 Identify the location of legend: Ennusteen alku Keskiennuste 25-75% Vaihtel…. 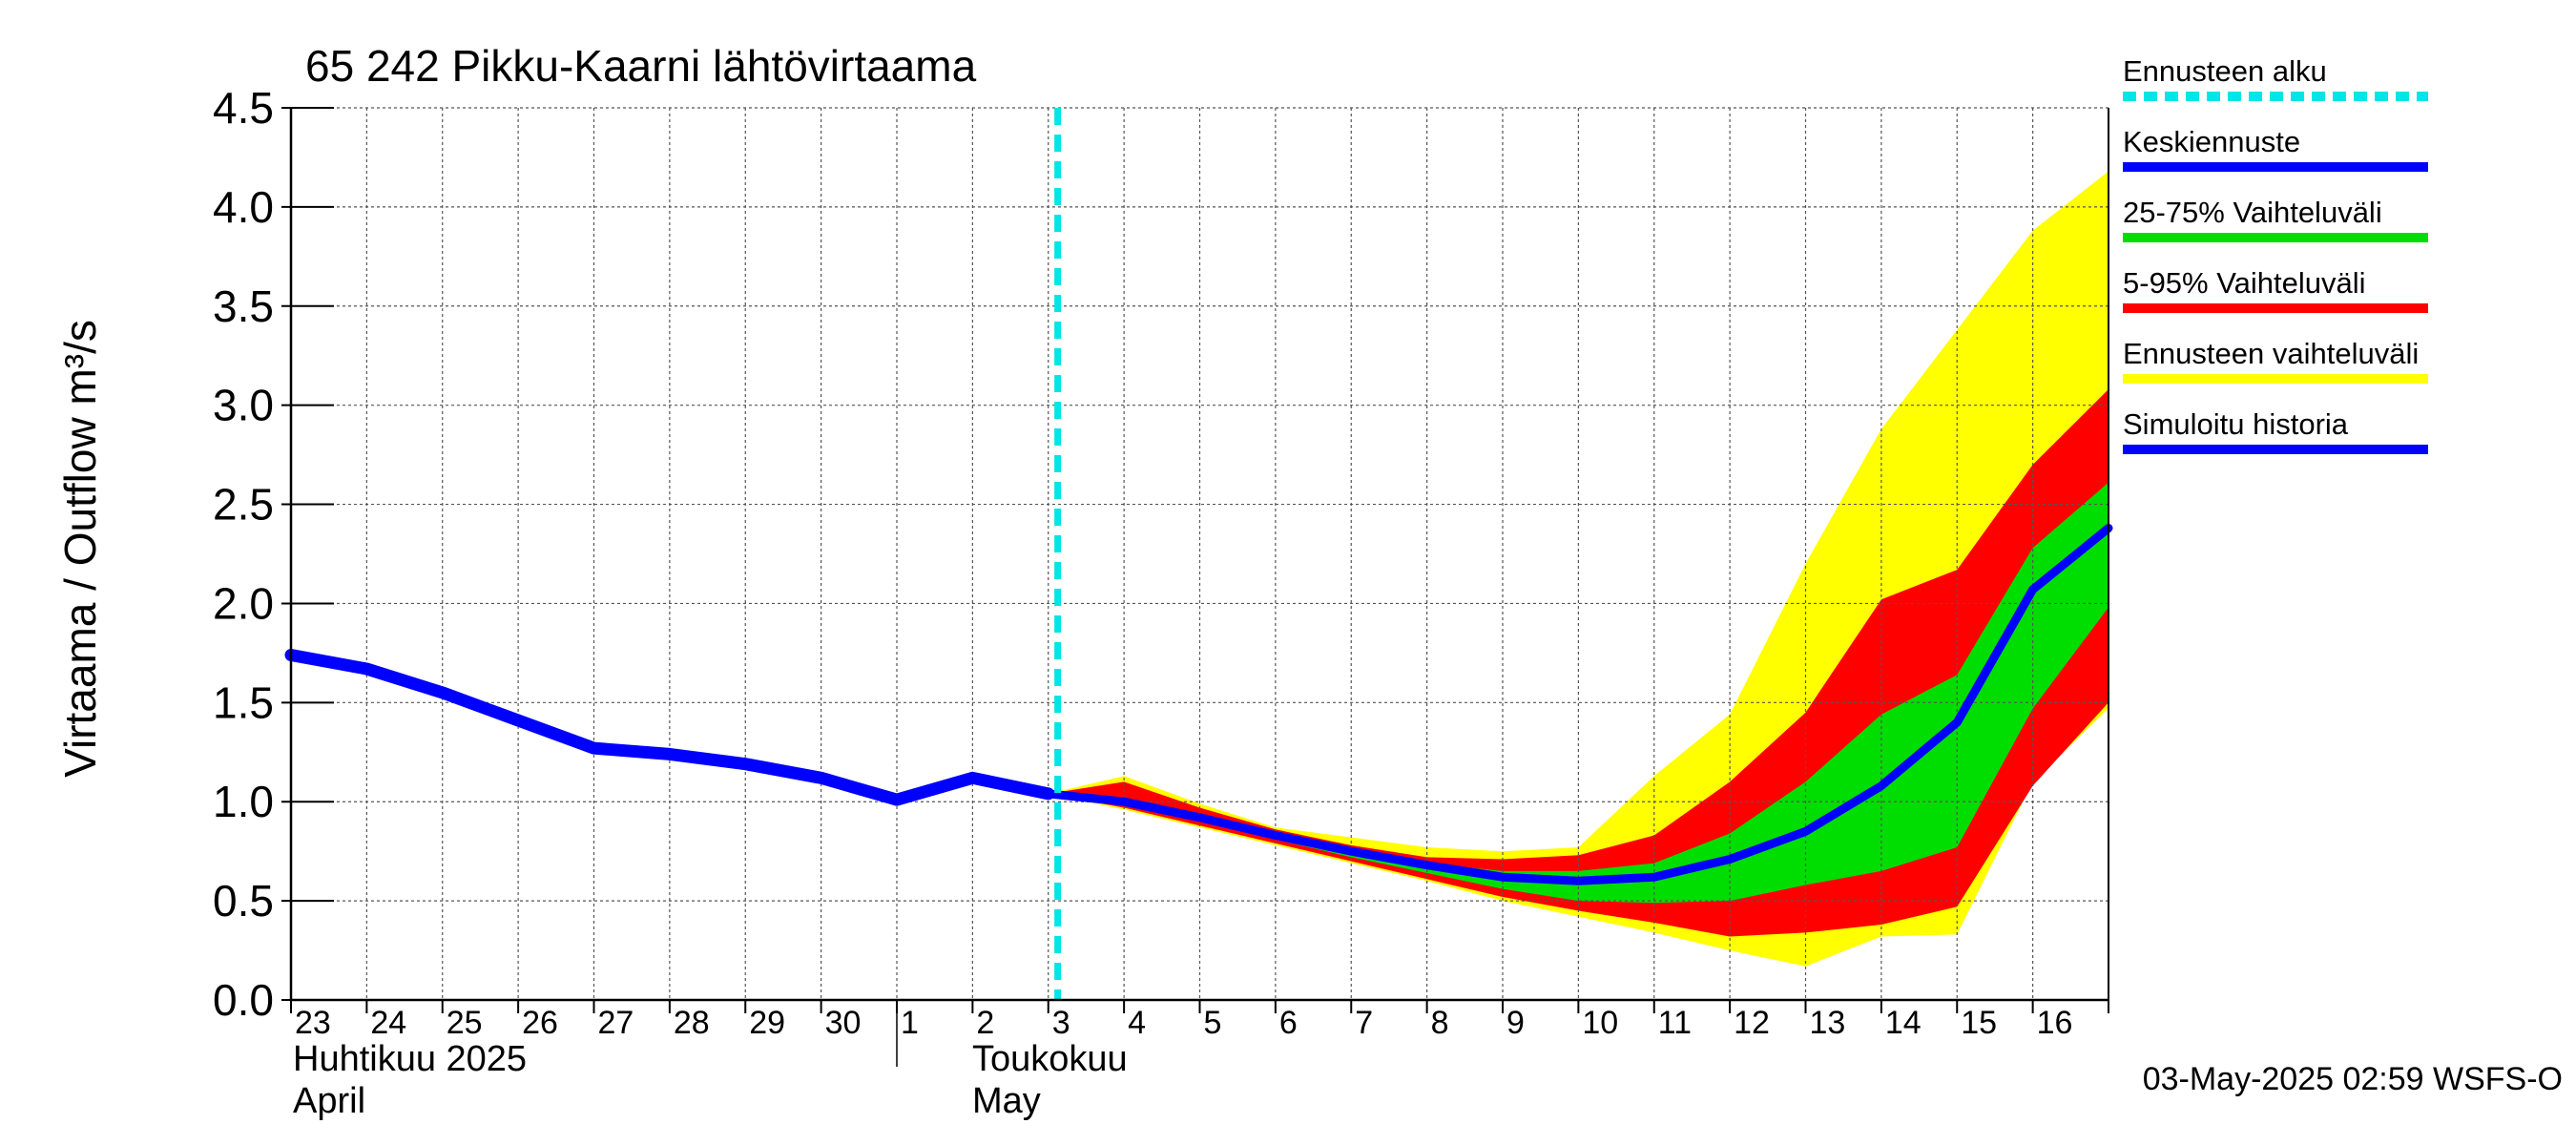
(2275, 254).